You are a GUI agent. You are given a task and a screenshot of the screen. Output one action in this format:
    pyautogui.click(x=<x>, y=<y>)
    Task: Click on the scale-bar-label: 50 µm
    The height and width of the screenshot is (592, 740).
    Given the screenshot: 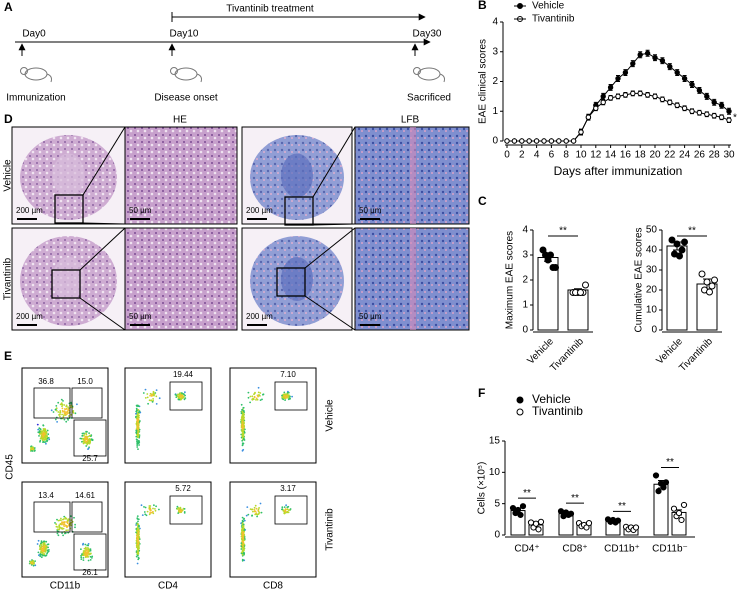 What is the action you would take?
    pyautogui.click(x=370, y=316)
    